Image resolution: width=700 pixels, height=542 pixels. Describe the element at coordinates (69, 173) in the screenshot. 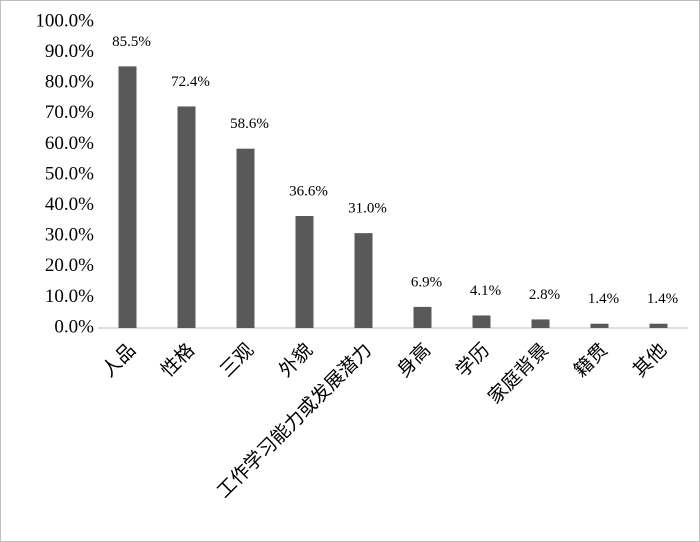

I see `y-tick-label: 50.0%` at that location.